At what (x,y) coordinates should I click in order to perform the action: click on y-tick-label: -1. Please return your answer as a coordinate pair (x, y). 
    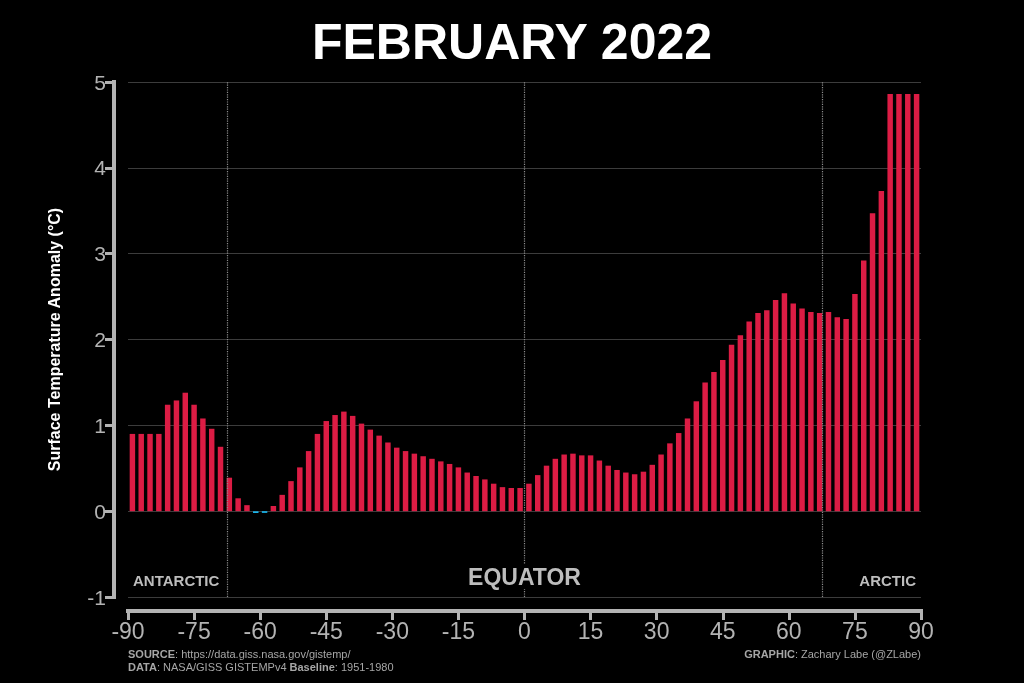
    Looking at the image, I should click on (96, 597).